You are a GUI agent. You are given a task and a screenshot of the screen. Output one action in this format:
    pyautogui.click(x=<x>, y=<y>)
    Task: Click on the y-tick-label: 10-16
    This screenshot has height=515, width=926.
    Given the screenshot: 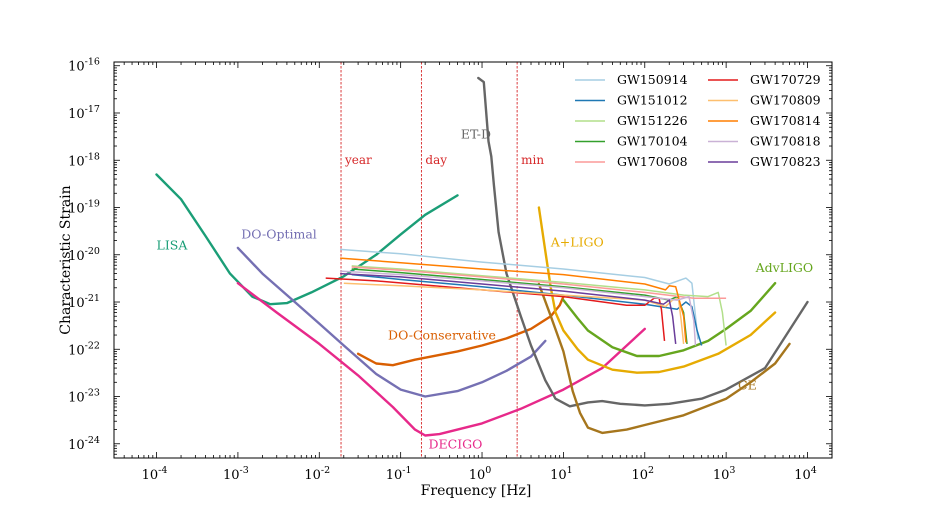 What is the action you would take?
    pyautogui.click(x=84, y=66)
    